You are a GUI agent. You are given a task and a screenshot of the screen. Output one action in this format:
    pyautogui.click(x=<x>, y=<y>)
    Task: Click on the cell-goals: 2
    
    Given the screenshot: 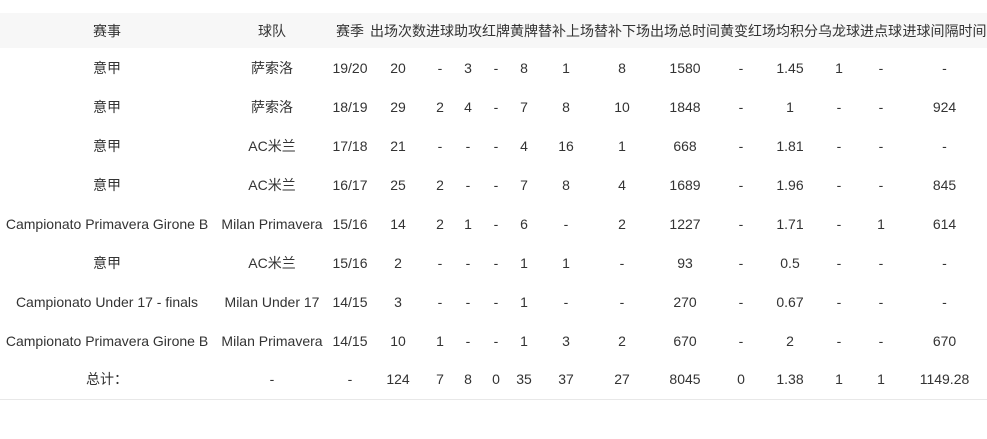 What is the action you would take?
    pyautogui.click(x=440, y=223)
    